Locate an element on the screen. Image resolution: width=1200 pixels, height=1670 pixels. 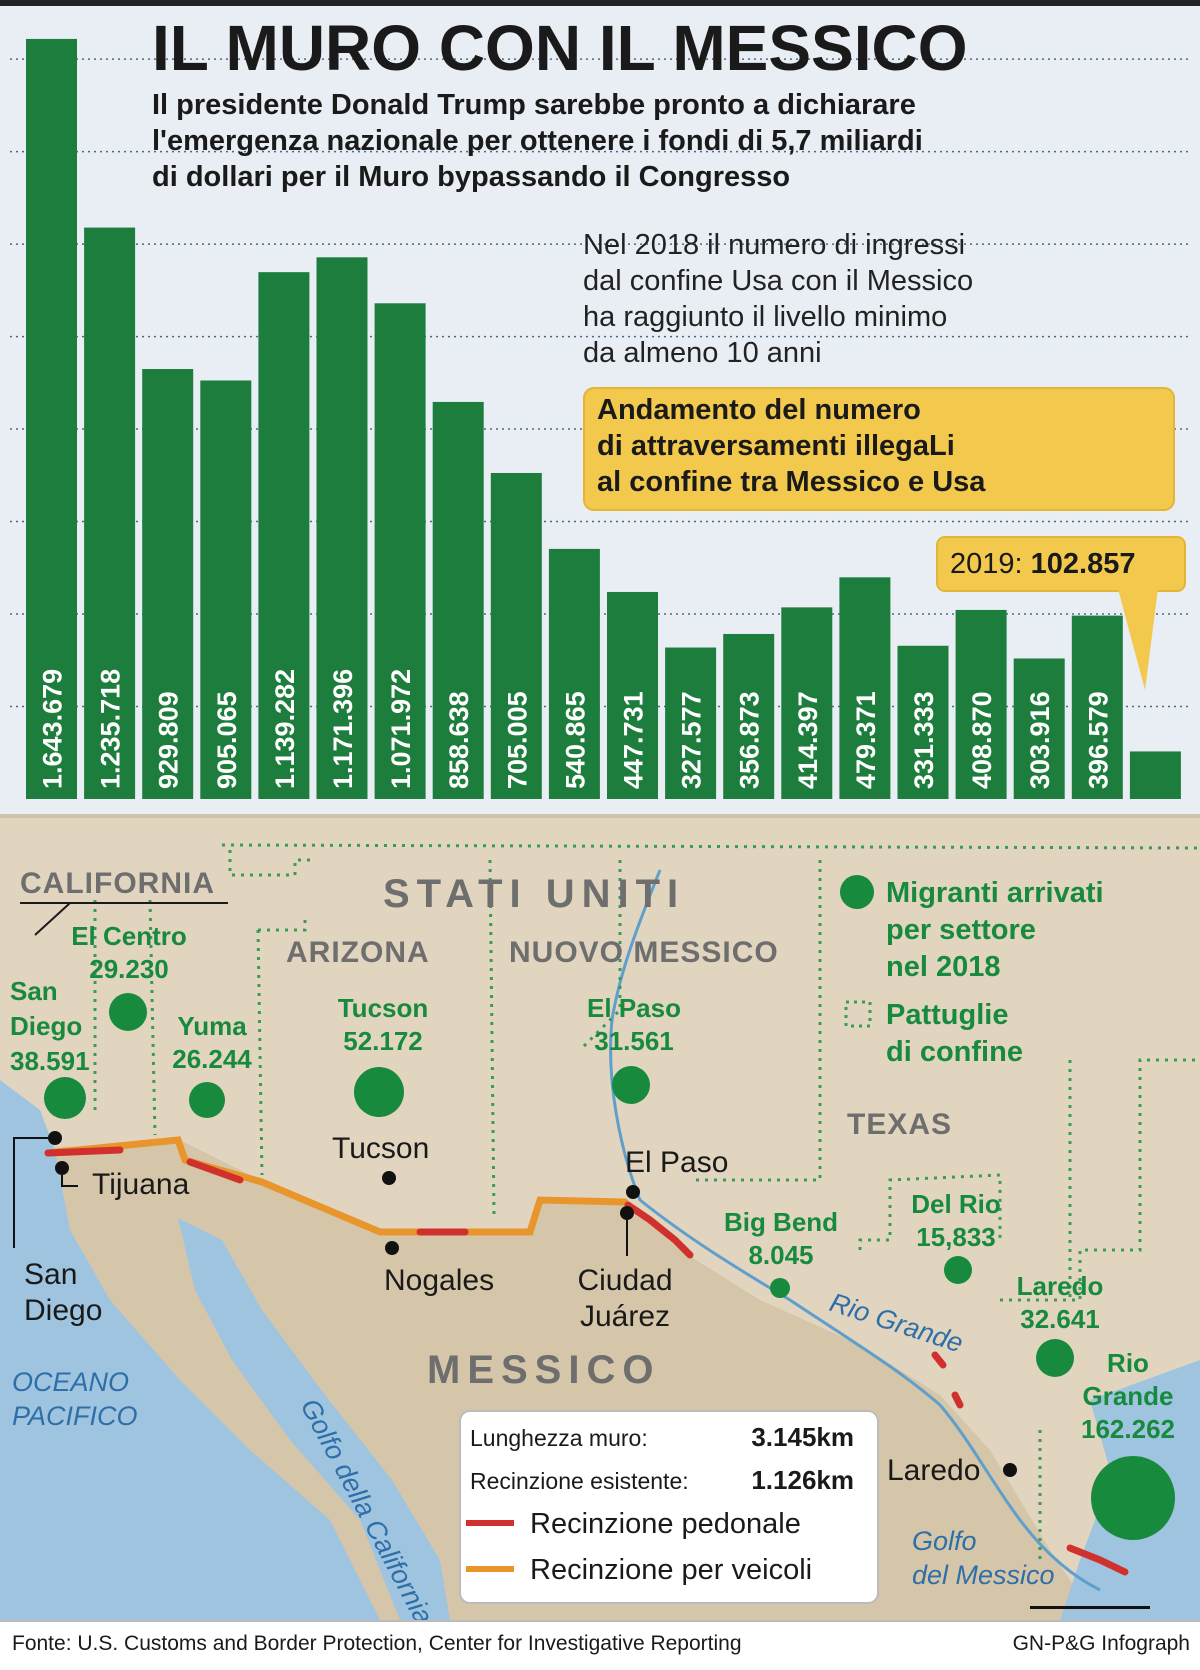
region-texas-label: TEXAS is located at coordinates (899, 1124).